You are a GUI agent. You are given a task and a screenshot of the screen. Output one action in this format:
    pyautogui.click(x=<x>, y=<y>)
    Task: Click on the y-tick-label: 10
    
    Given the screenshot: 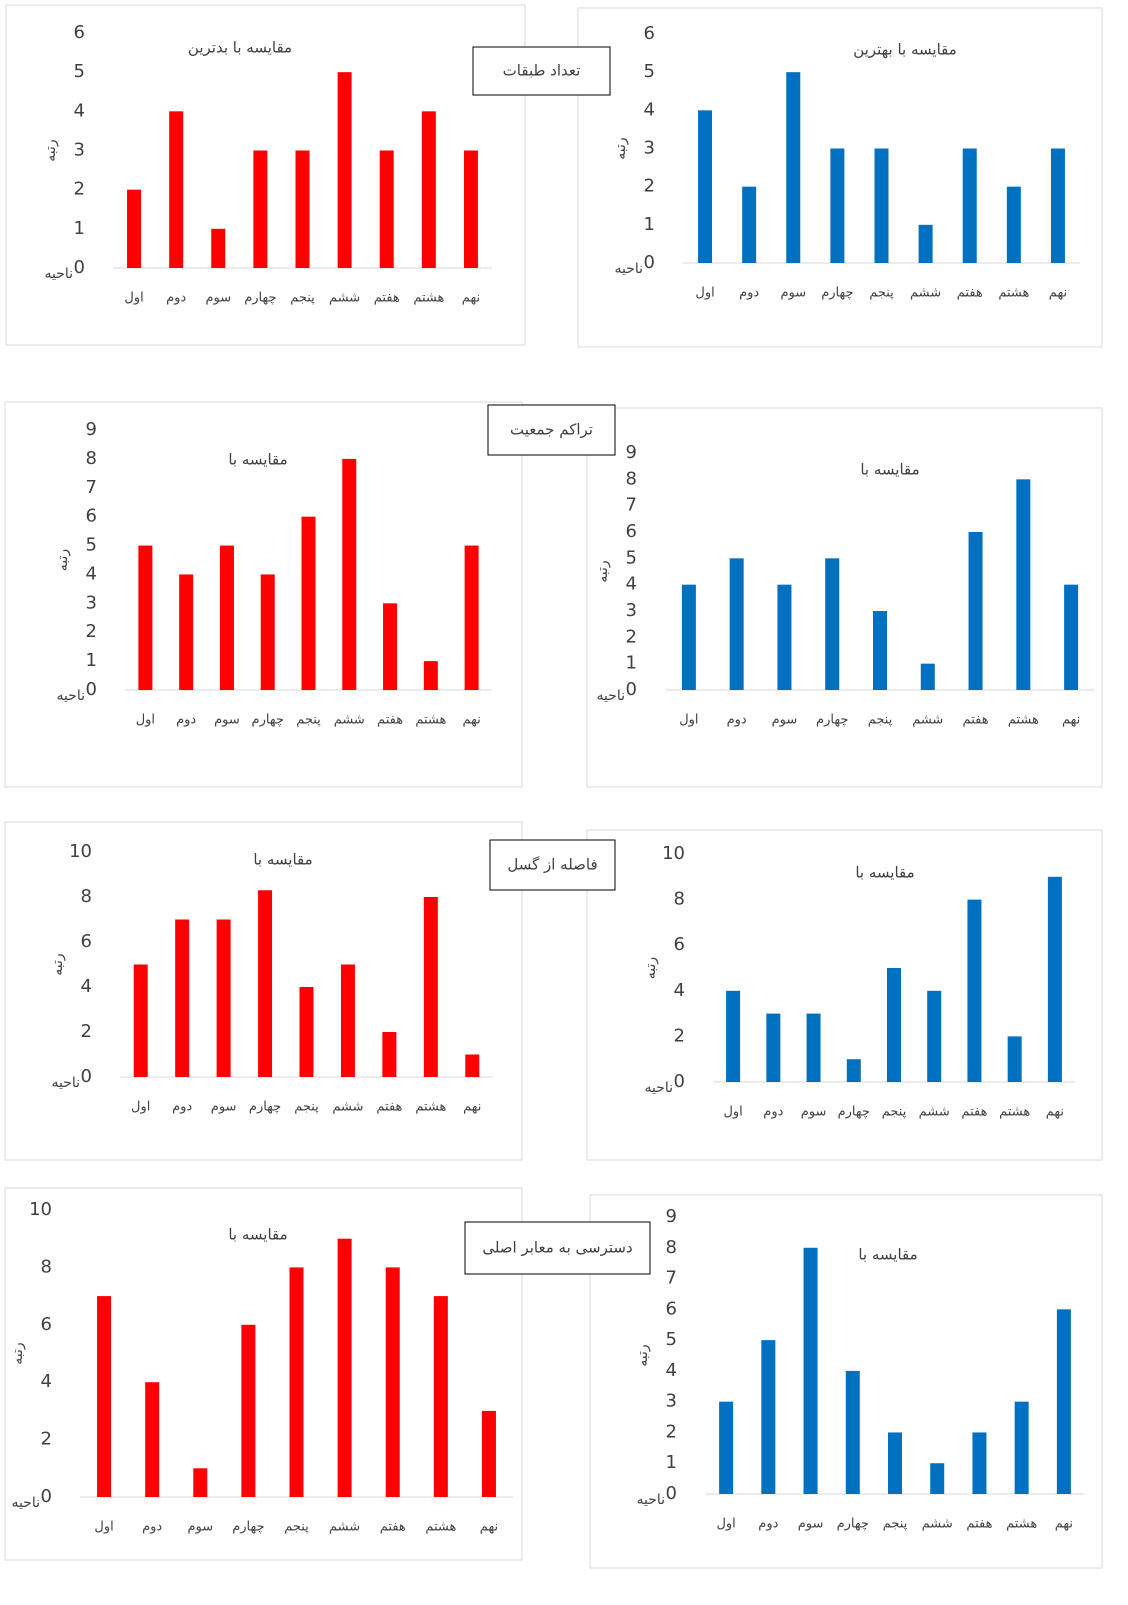 What is the action you would take?
    pyautogui.click(x=40, y=1209)
    